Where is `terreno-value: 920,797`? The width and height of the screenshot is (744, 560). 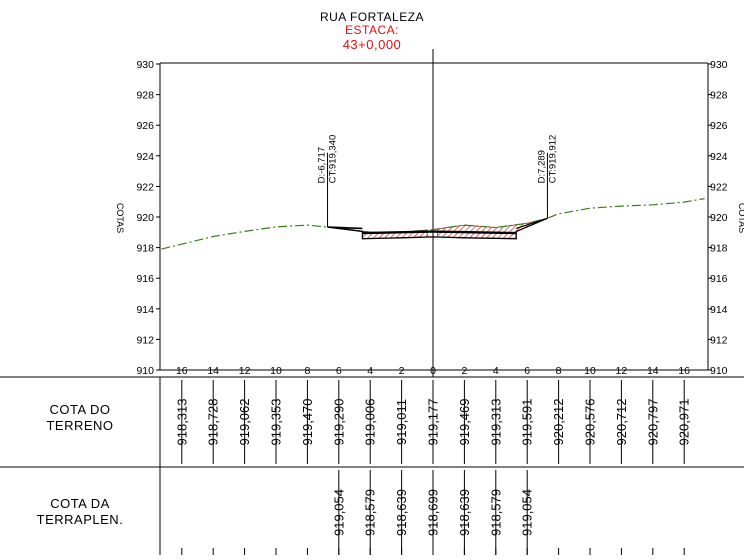
terreno-value: 920,797 is located at coordinates (652, 422).